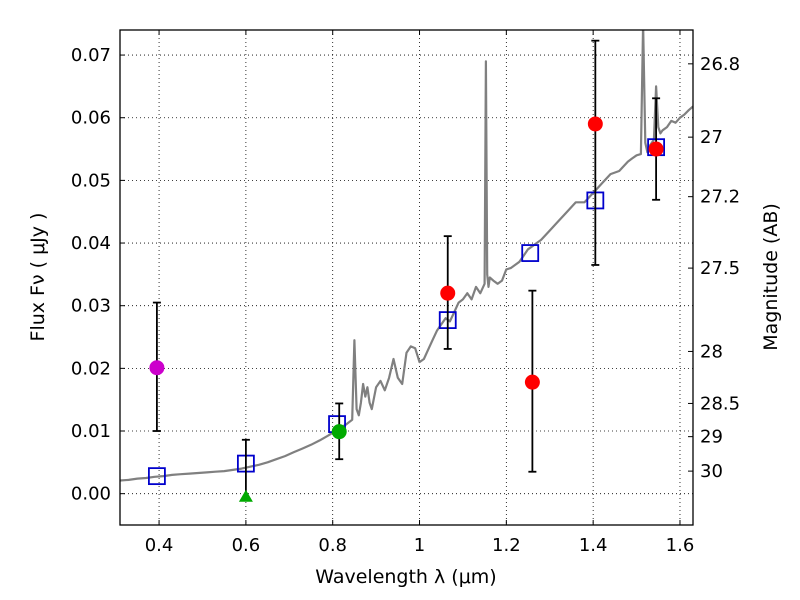 The width and height of the screenshot is (800, 600). I want to click on right-tick-label: 27, so click(711, 137).